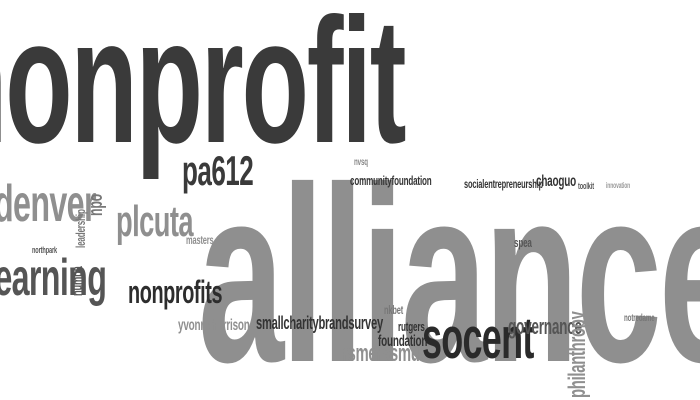 Image resolution: width=700 pixels, height=400 pixels. Describe the element at coordinates (504, 184) in the screenshot. I see `word-socialentrepreneurship: socialentrepreneurship` at that location.